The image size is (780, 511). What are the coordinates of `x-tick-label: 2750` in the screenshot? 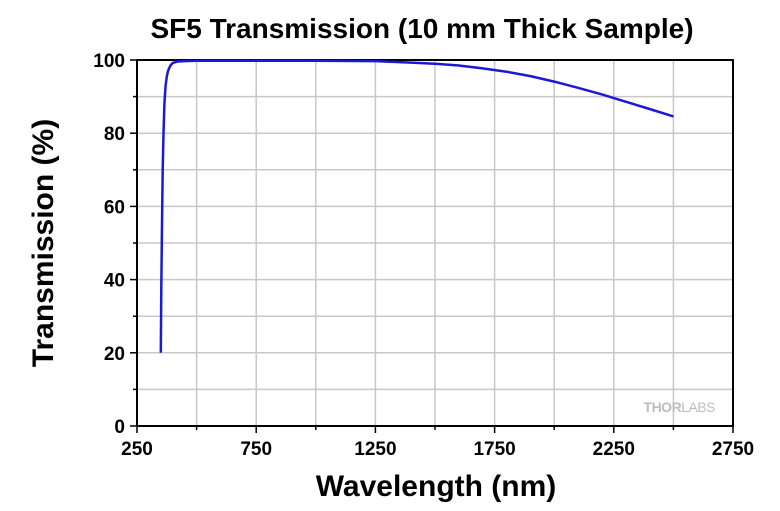 It's located at (733, 449).